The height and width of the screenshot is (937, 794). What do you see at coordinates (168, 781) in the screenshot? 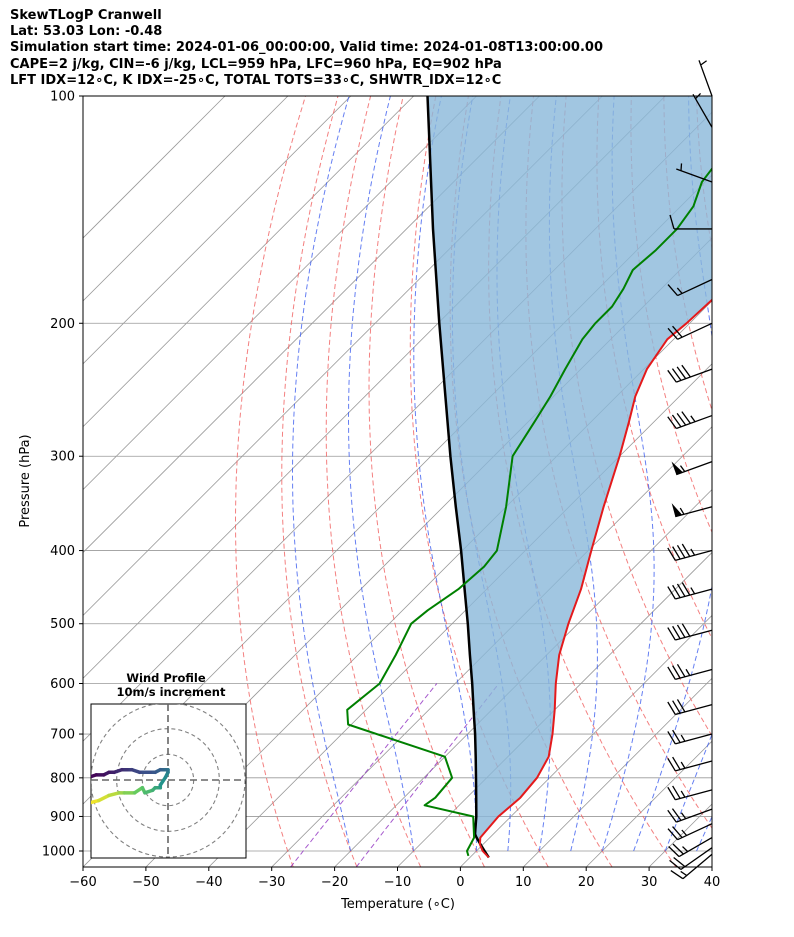
I see `inset-content` at bounding box center [168, 781].